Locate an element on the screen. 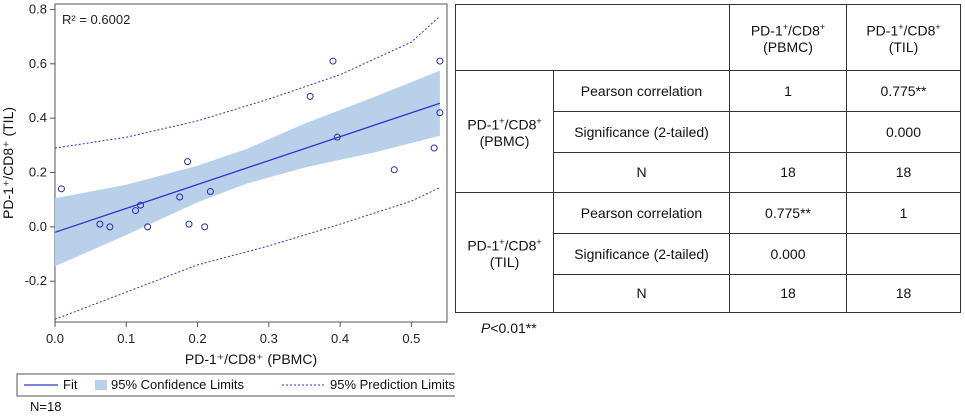  x-tick-label: 0.5 is located at coordinates (411, 338).